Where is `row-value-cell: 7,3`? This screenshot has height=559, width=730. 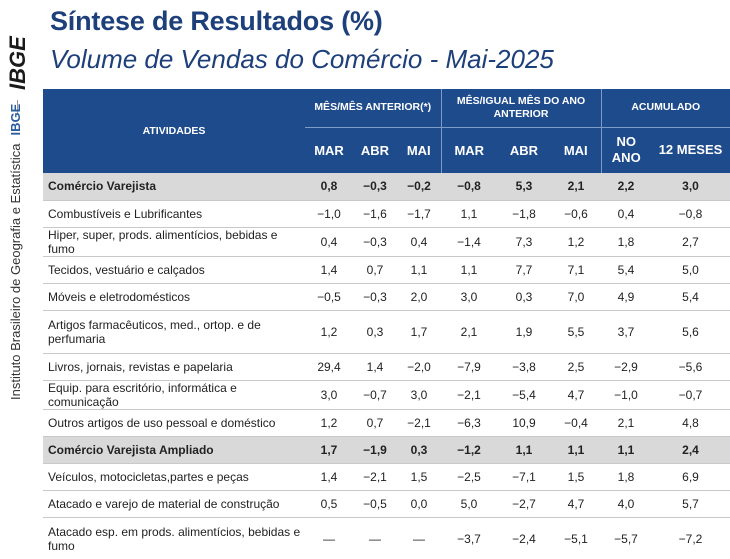
row-value-cell: 7,3 is located at coordinates (524, 242).